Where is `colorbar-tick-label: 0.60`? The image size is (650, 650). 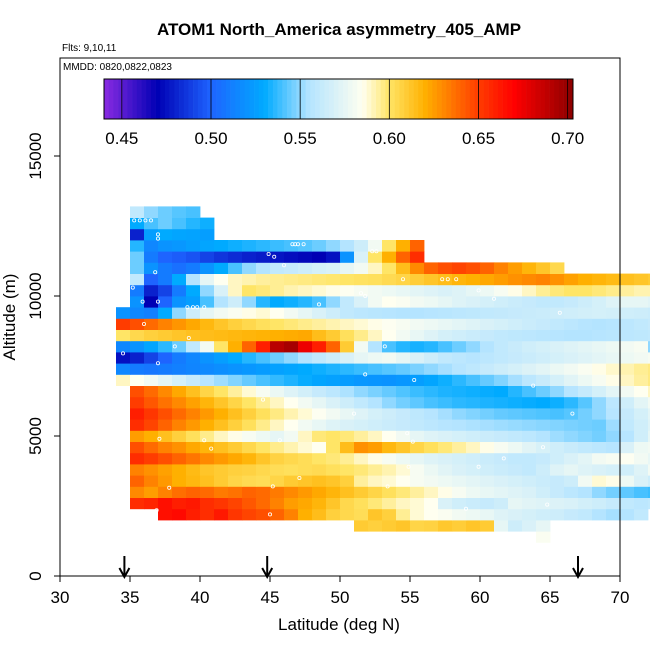 colorbar-tick-label: 0.60 is located at coordinates (389, 138).